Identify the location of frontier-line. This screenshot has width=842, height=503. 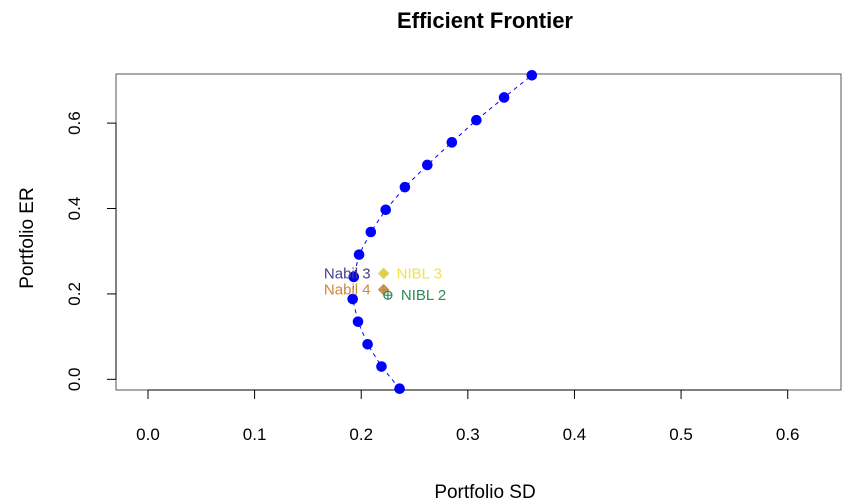
(442, 232).